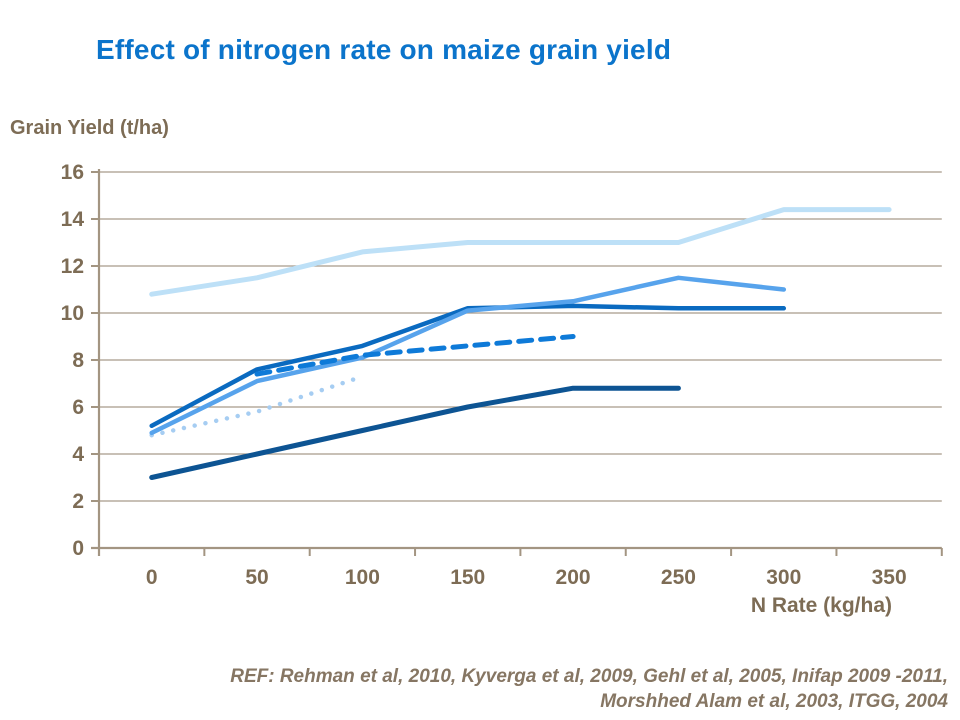 The height and width of the screenshot is (720, 960). I want to click on x-tick-label-50: 50, so click(256, 577).